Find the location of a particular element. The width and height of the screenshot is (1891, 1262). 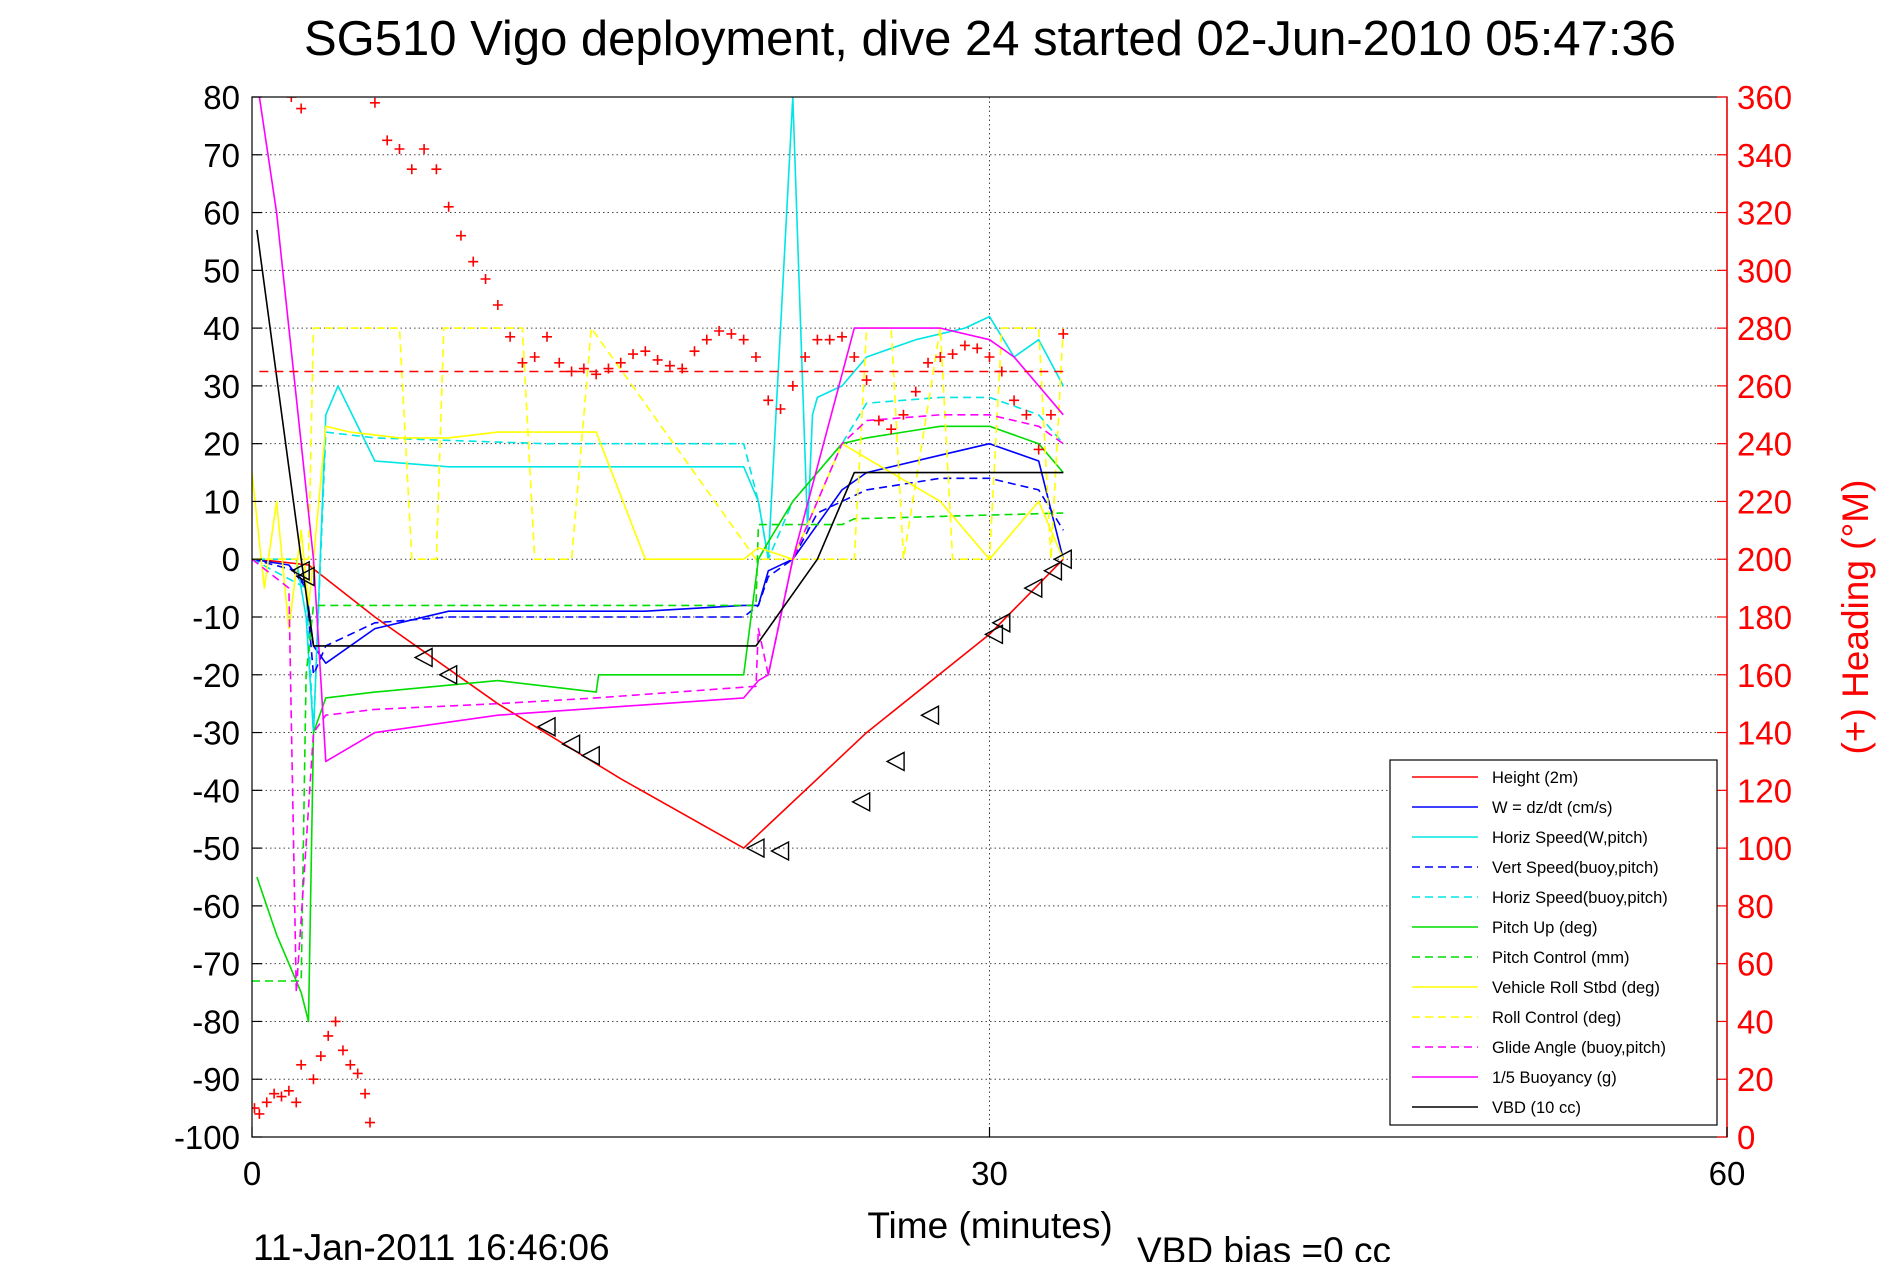

y2-tick-label: 300 is located at coordinates (1764, 270).